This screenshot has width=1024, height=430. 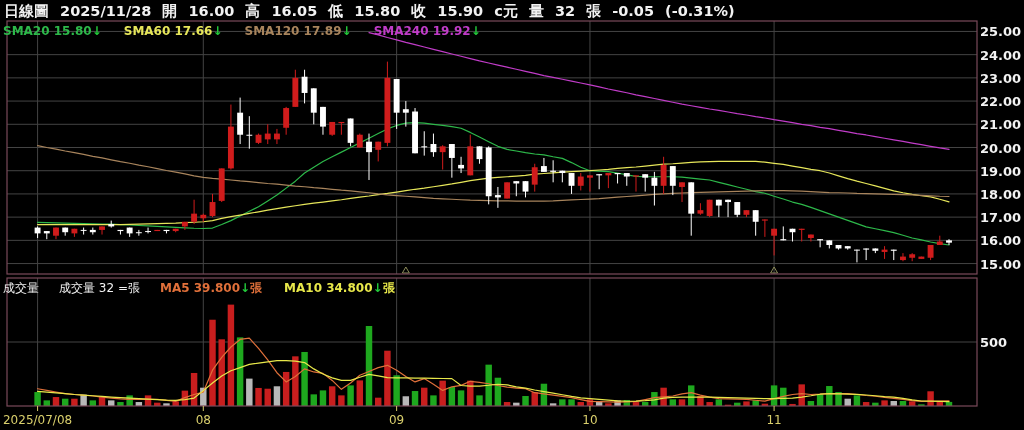 What do you see at coordinates (1001, 102) in the screenshot?
I see `y-tick-label: 22.00` at bounding box center [1001, 102].